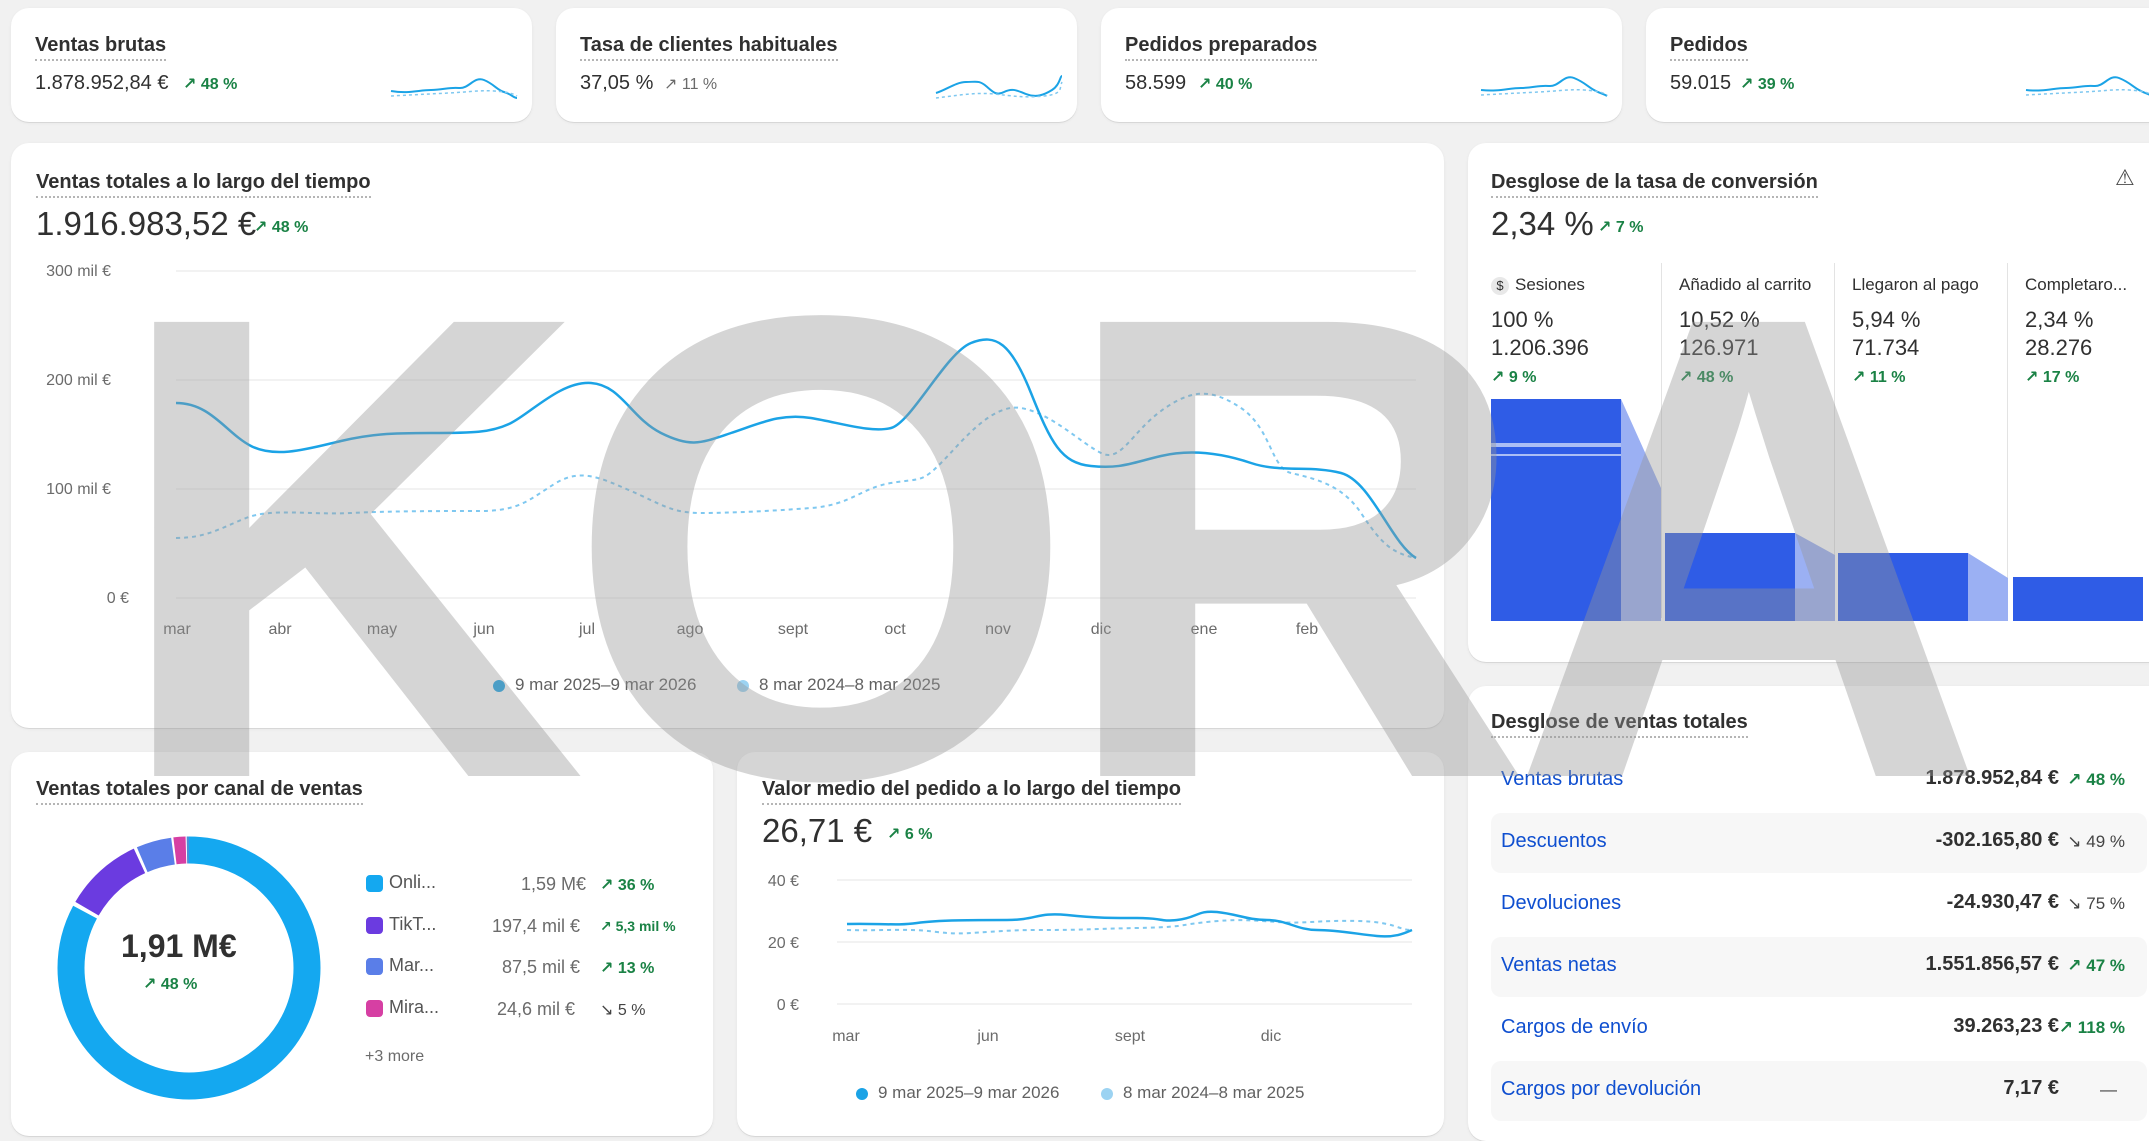 This screenshot has width=2149, height=1141. Describe the element at coordinates (146, 223) in the screenshot. I see `sales-total: 1.916.983,52 €` at that location.